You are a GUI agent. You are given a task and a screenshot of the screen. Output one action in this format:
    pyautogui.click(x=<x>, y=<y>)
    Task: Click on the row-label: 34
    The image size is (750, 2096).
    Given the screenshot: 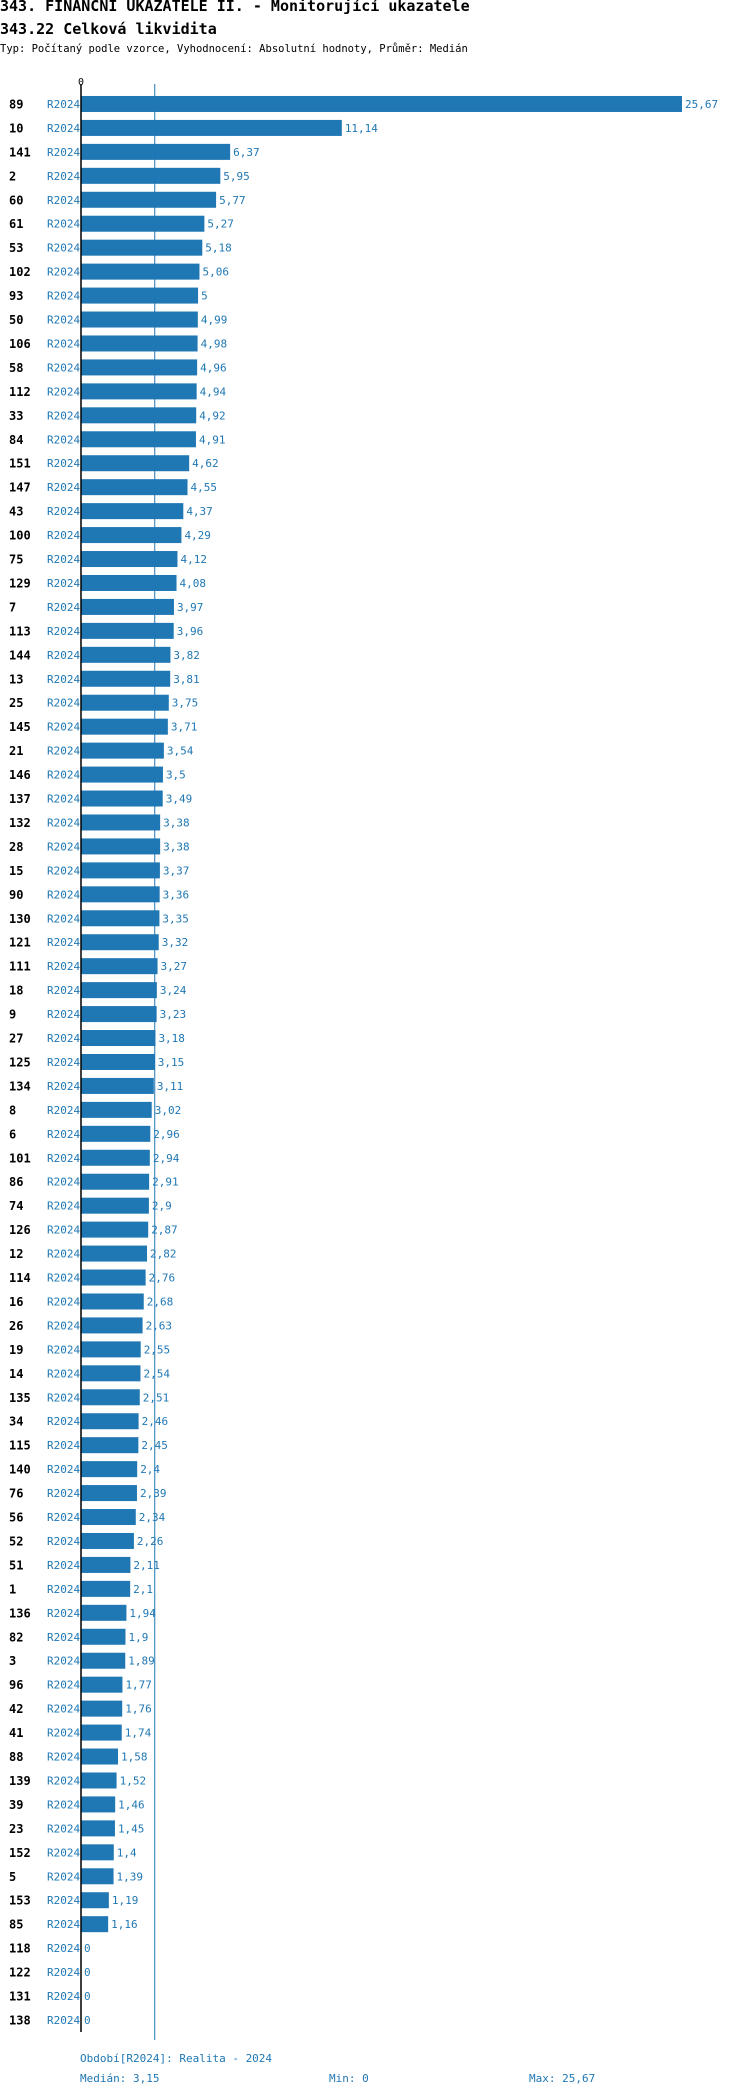 What is the action you would take?
    pyautogui.click(x=16, y=1422)
    